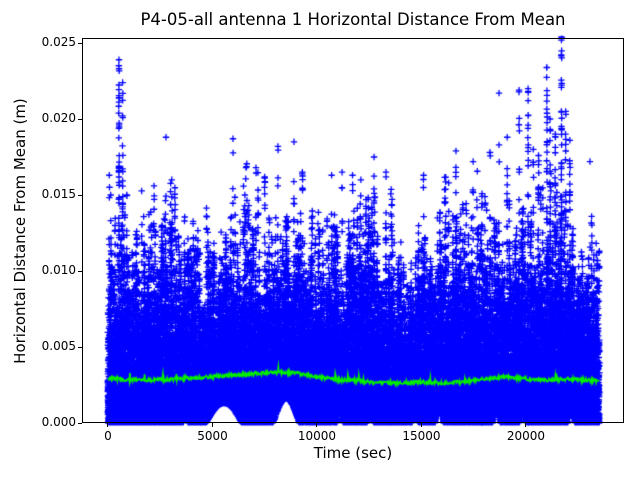  What do you see at coordinates (58, 42) in the screenshot?
I see `y-tick-label-5: 0.025` at bounding box center [58, 42].